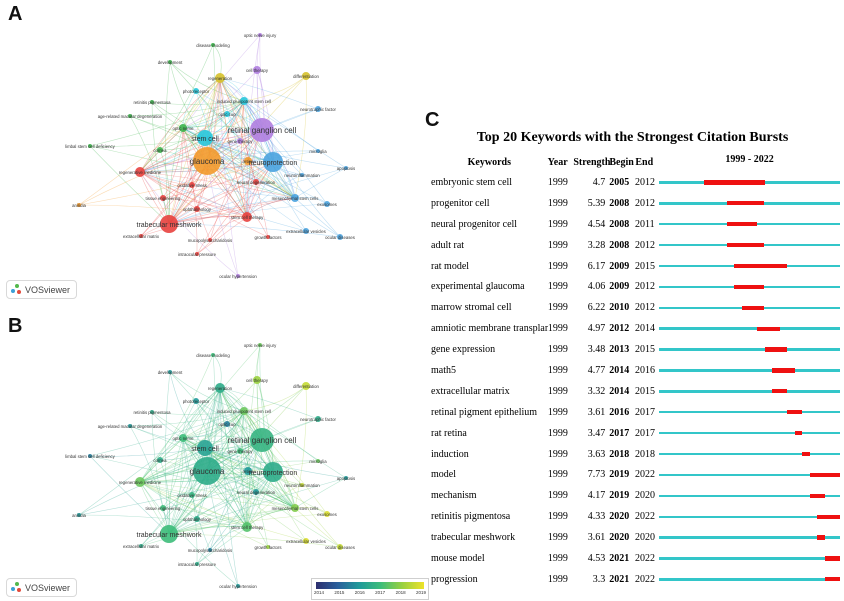 The width and height of the screenshot is (844, 601). Describe the element at coordinates (645, 433) in the screenshot. I see `end-cell: 2017` at that location.